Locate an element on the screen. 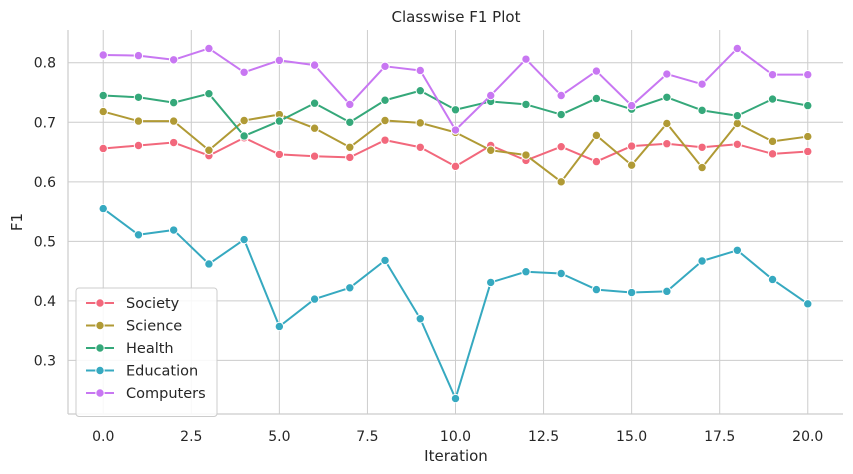 The height and width of the screenshot is (474, 853). legend-item-computers: Computers is located at coordinates (146, 394).